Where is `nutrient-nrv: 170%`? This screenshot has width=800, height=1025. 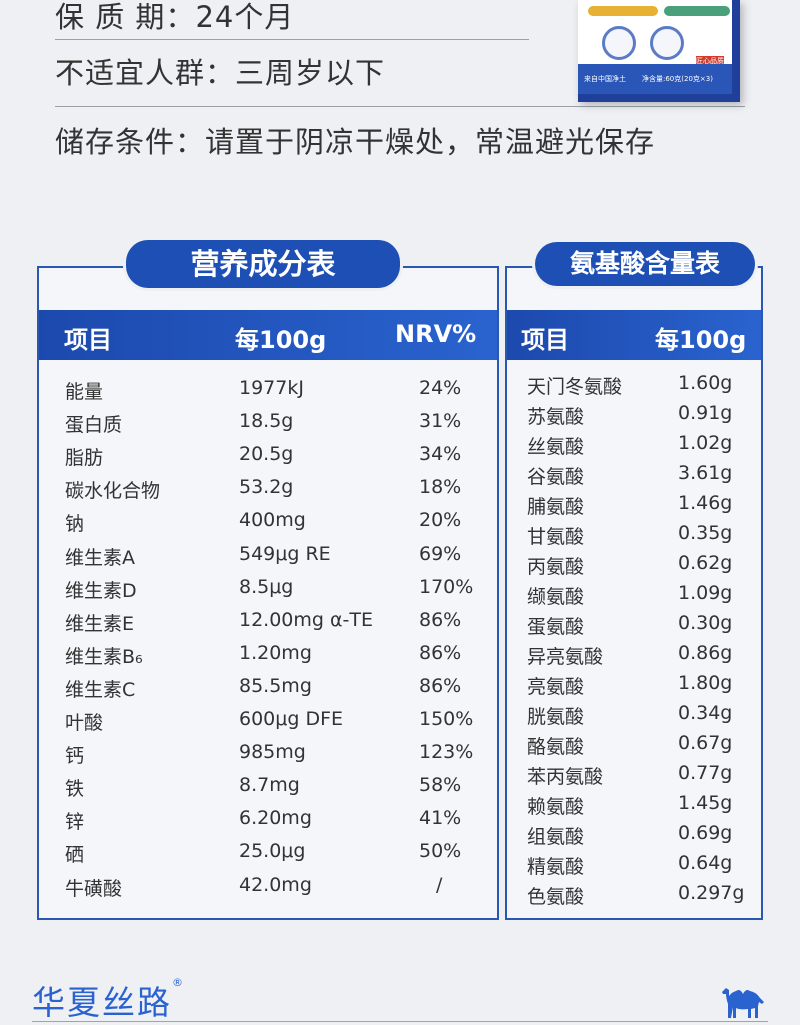 nutrient-nrv: 170% is located at coordinates (446, 586).